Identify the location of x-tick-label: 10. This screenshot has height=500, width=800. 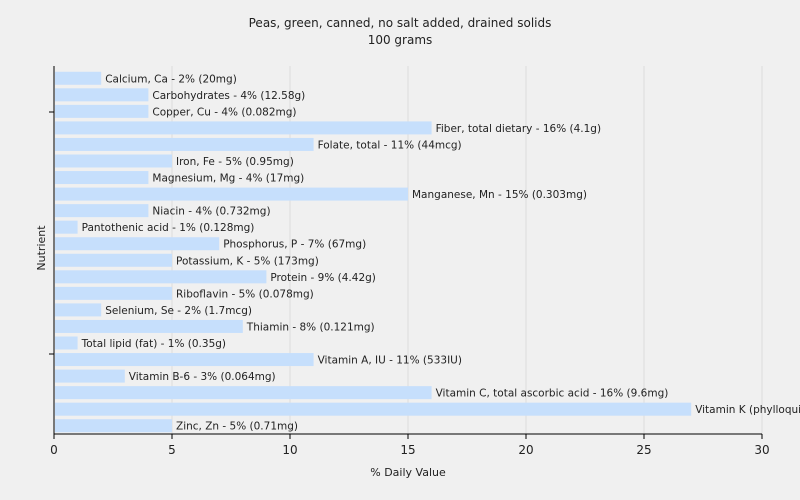
(289, 450).